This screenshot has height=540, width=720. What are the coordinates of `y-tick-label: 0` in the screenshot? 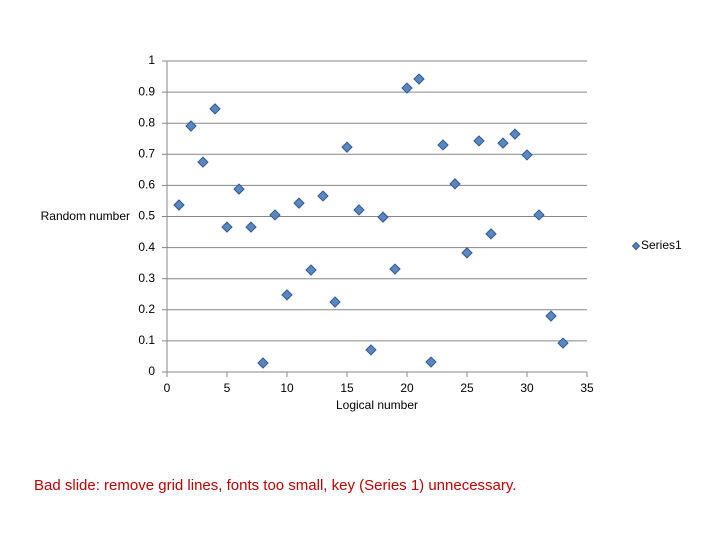 It's located at (151, 371).